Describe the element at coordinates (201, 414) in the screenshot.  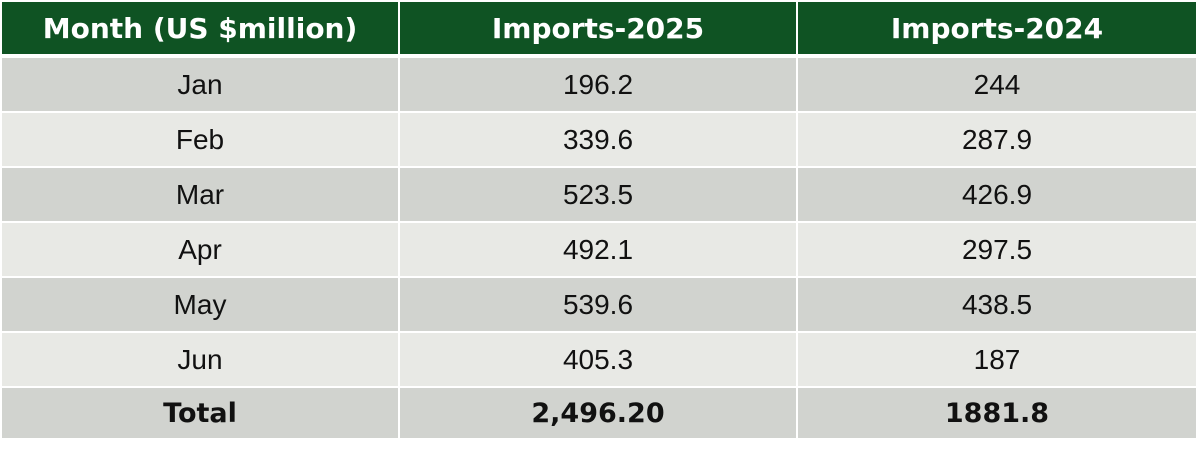
I see `total-label: Total` at that location.